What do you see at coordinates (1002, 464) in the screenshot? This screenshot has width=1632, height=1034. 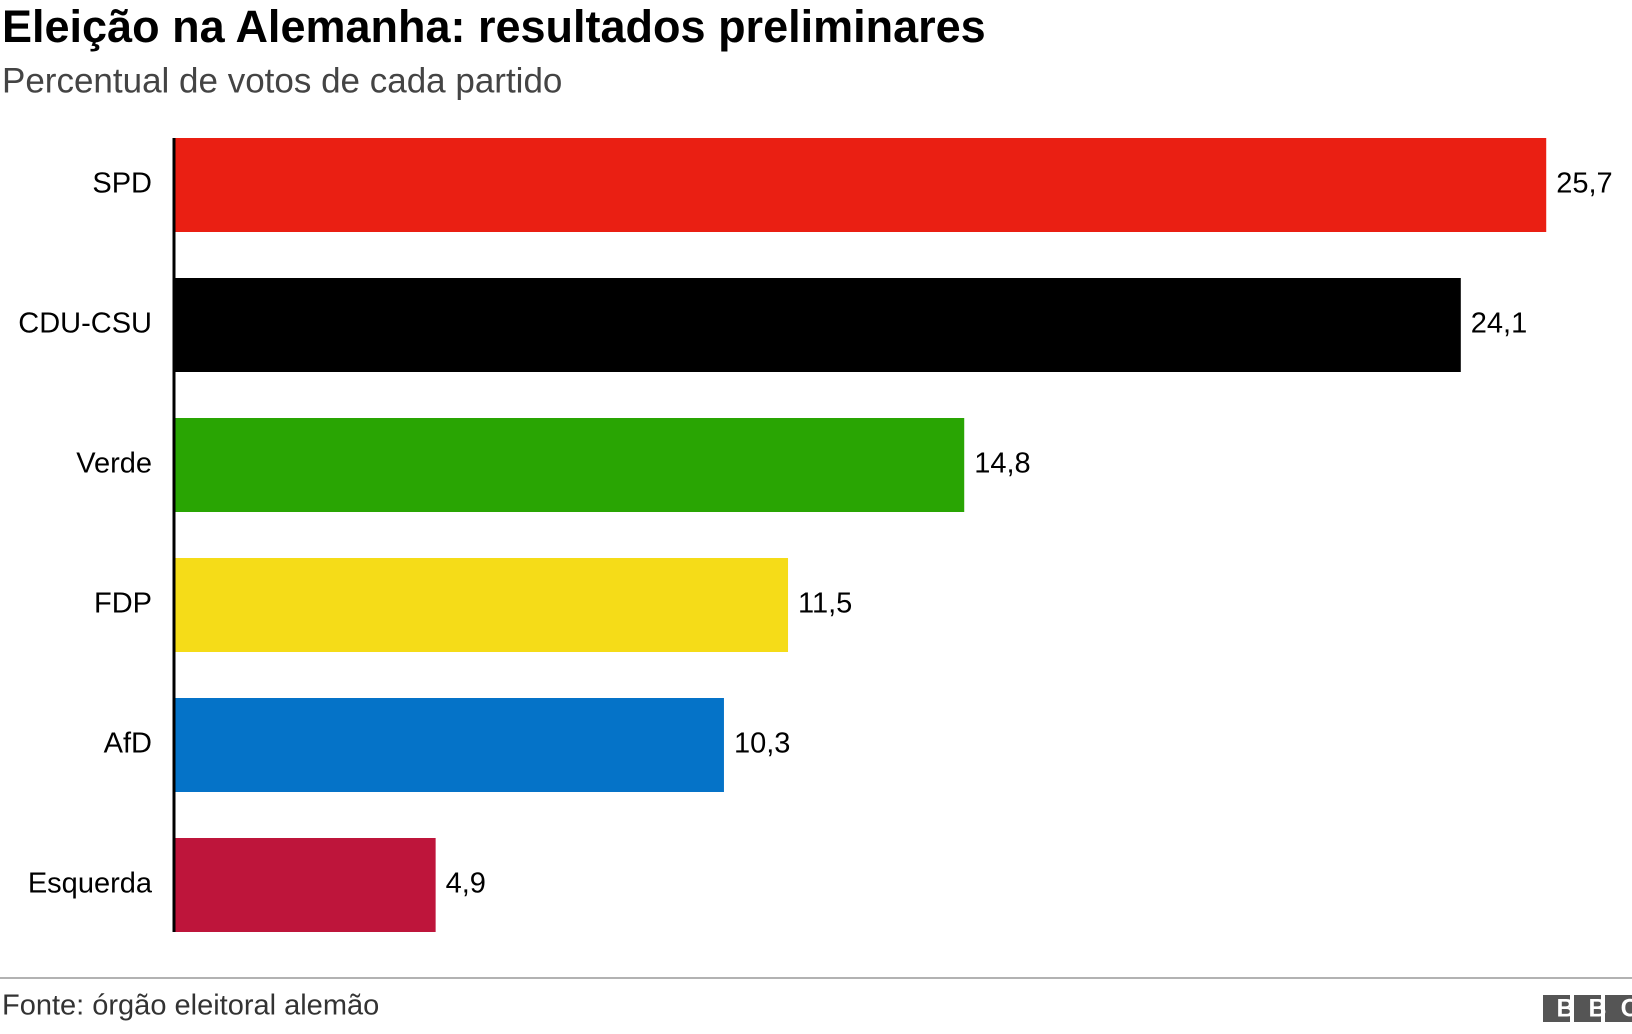 I see `value-label: 14,8` at bounding box center [1002, 464].